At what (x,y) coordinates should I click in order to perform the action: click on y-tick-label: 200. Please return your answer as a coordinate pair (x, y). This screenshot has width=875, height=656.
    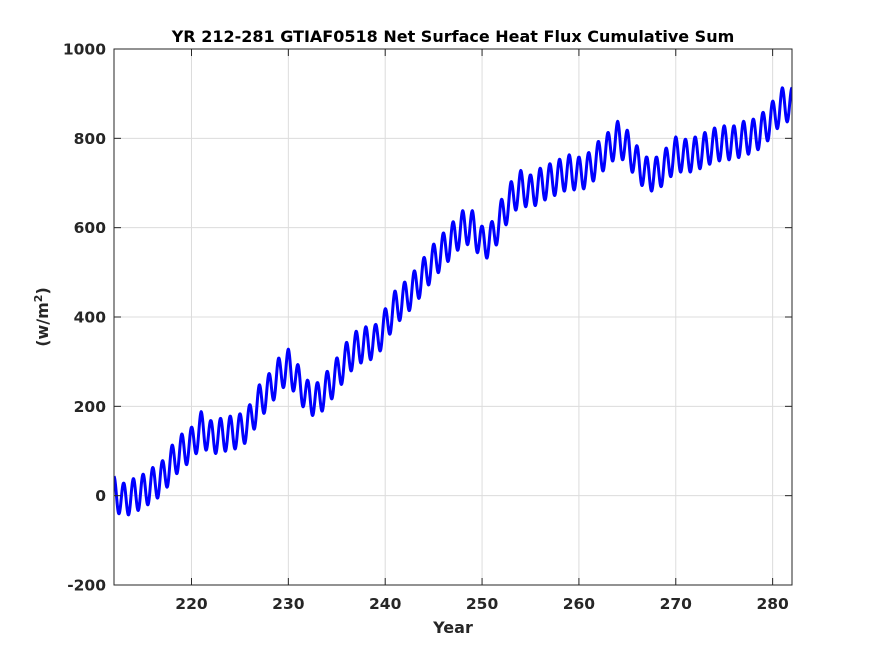
    Looking at the image, I should click on (90, 407).